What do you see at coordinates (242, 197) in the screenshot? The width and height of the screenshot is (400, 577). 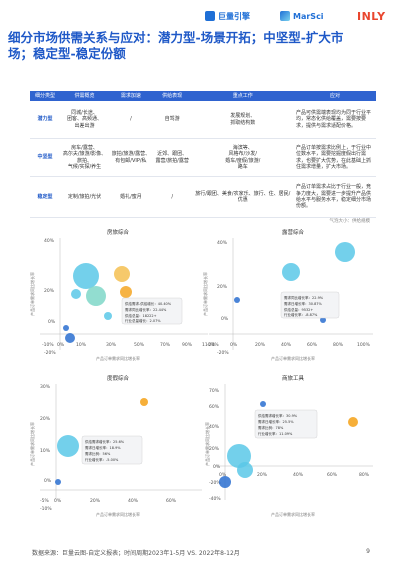 I see `table-cell: 旅行/跟团、美食/农家乐、旅行、住、居民/ 优惠` at bounding box center [242, 197].